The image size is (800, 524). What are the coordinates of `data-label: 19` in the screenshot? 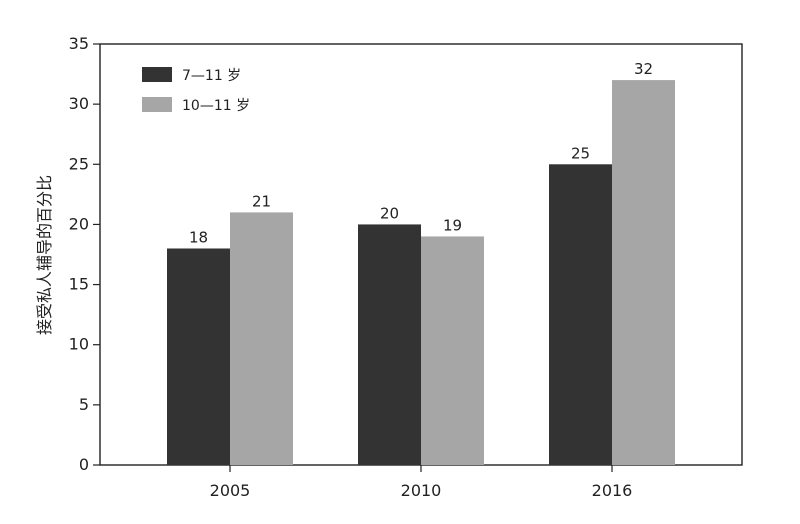 It's located at (452, 225).